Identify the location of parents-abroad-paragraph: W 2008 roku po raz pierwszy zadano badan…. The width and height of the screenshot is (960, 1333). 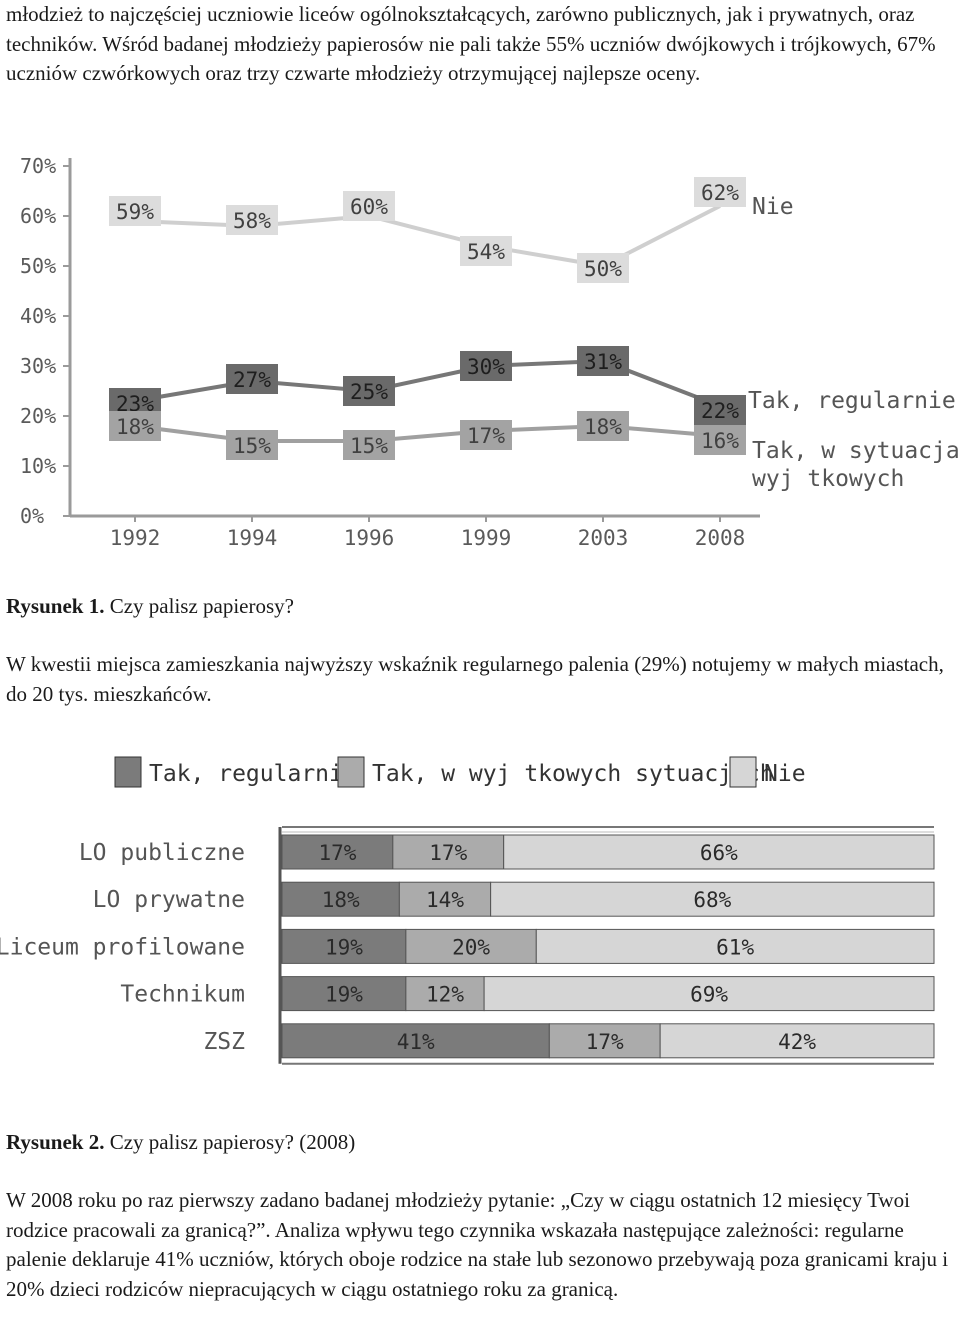
(477, 1244).